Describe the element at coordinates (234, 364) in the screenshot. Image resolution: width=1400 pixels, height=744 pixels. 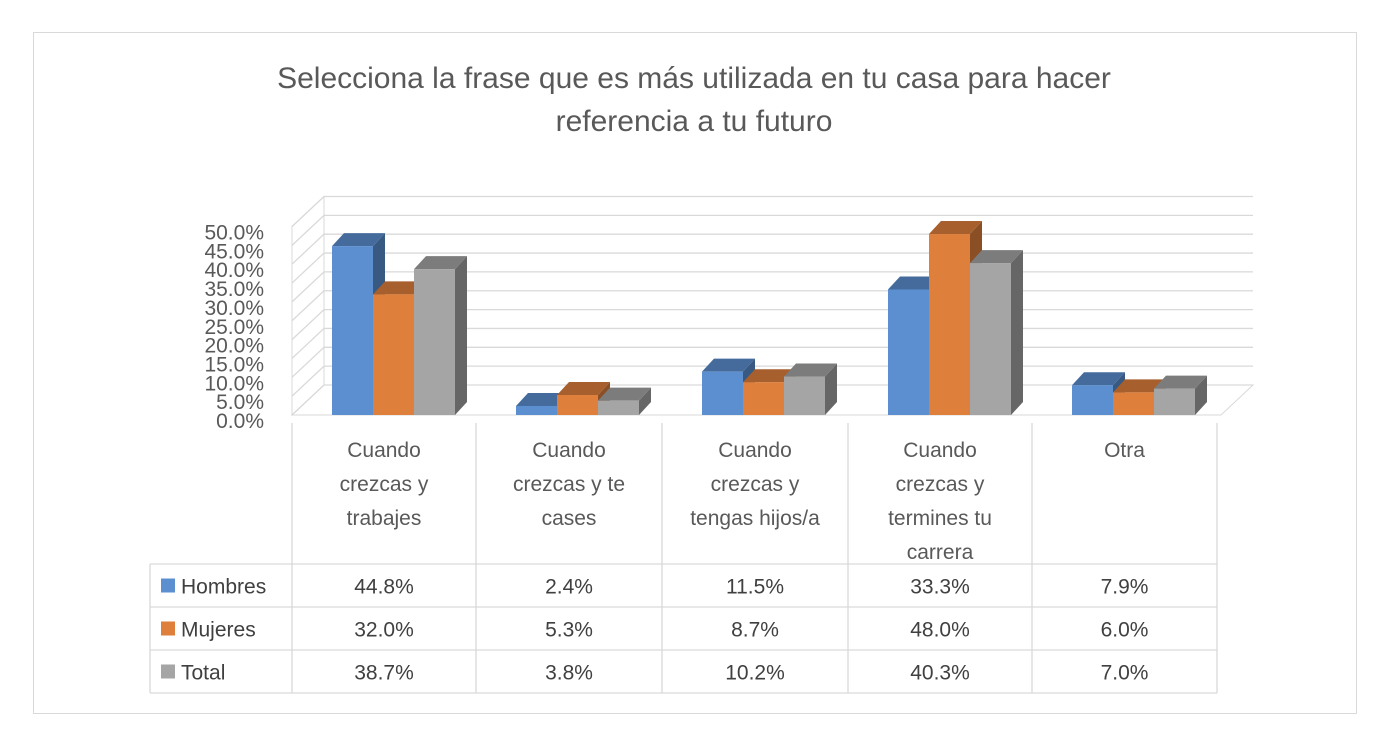
I see `y-tick-label: 15.0%` at that location.